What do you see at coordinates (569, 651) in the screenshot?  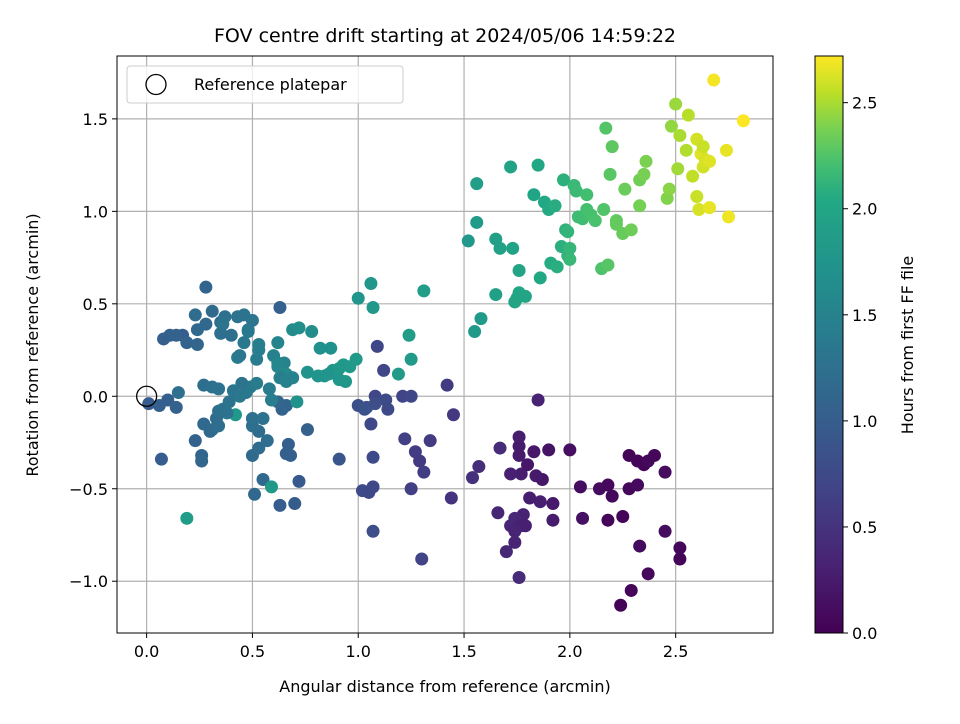 I see `x-tick-label: 2.0` at bounding box center [569, 651].